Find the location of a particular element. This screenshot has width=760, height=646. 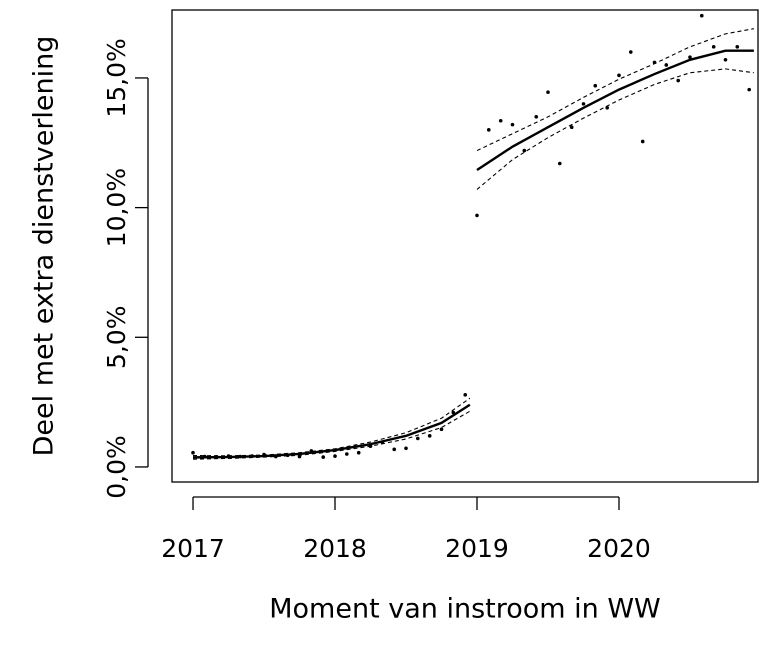

y-axis-title: Deel met extra dienstverlening is located at coordinates (44, 246).